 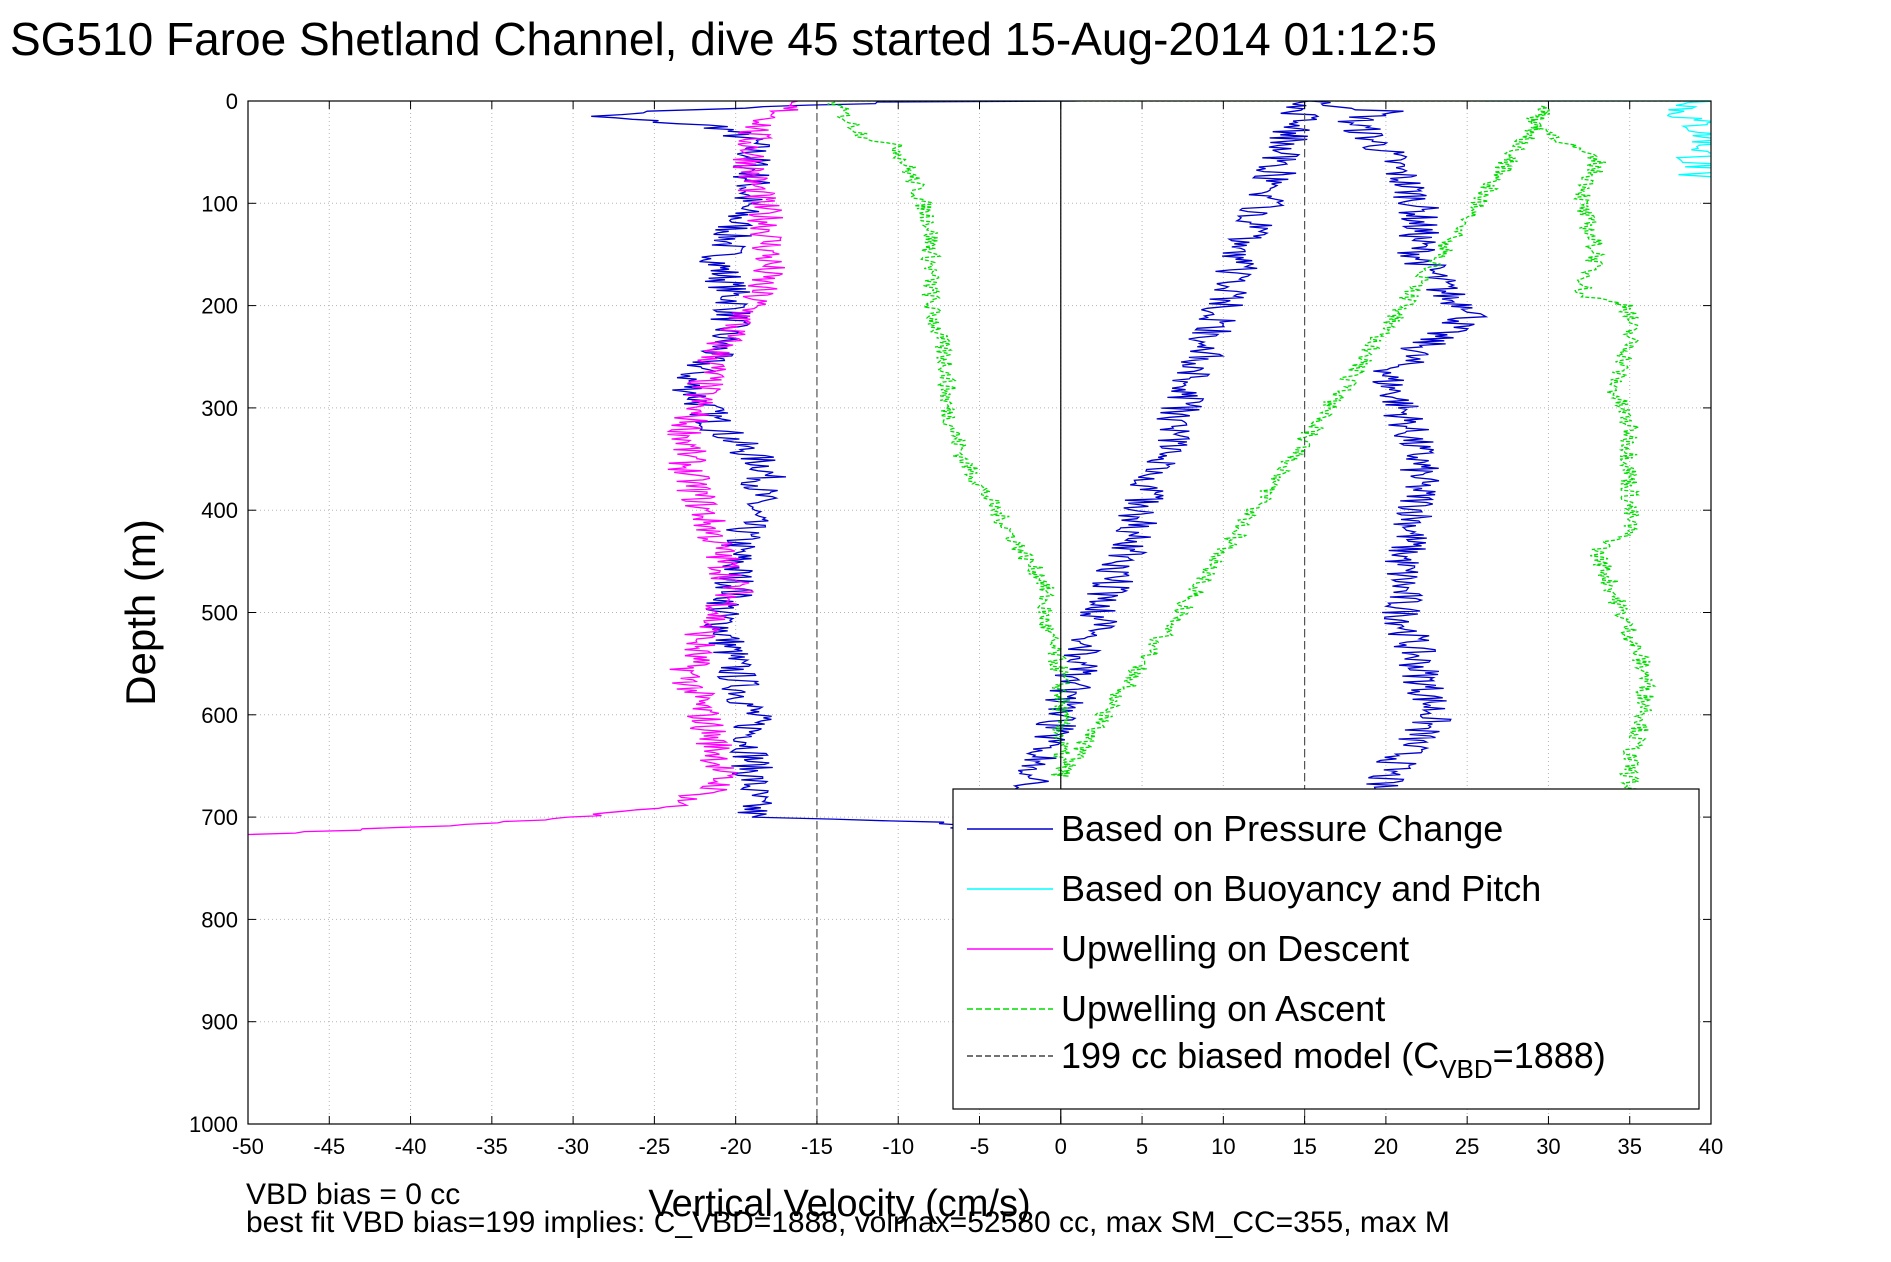 What do you see at coordinates (1548, 1146) in the screenshot?
I see `x-tick-label: 30` at bounding box center [1548, 1146].